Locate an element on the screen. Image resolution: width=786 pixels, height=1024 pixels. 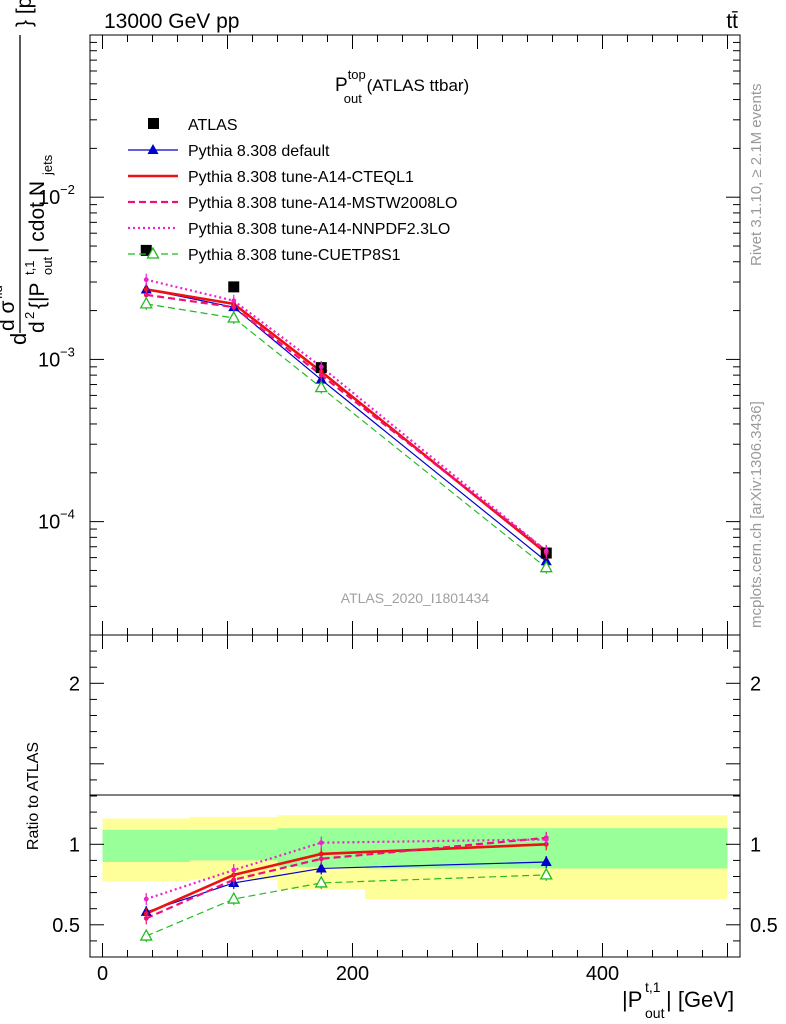
main-title: Ptop out (ATLAS ttbar) is located at coordinates (402, 86).